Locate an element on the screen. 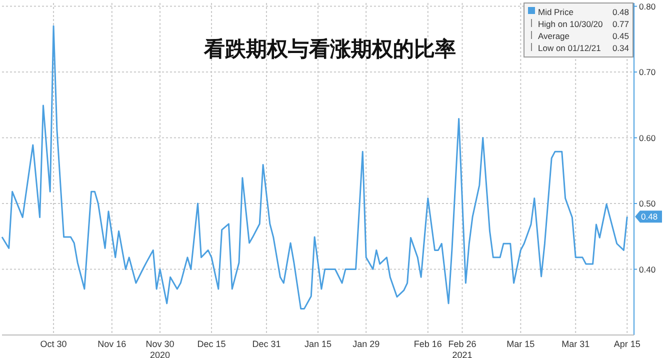 The image size is (664, 358). annotation: High on 10/30/20 0.77 is located at coordinates (584, 24).